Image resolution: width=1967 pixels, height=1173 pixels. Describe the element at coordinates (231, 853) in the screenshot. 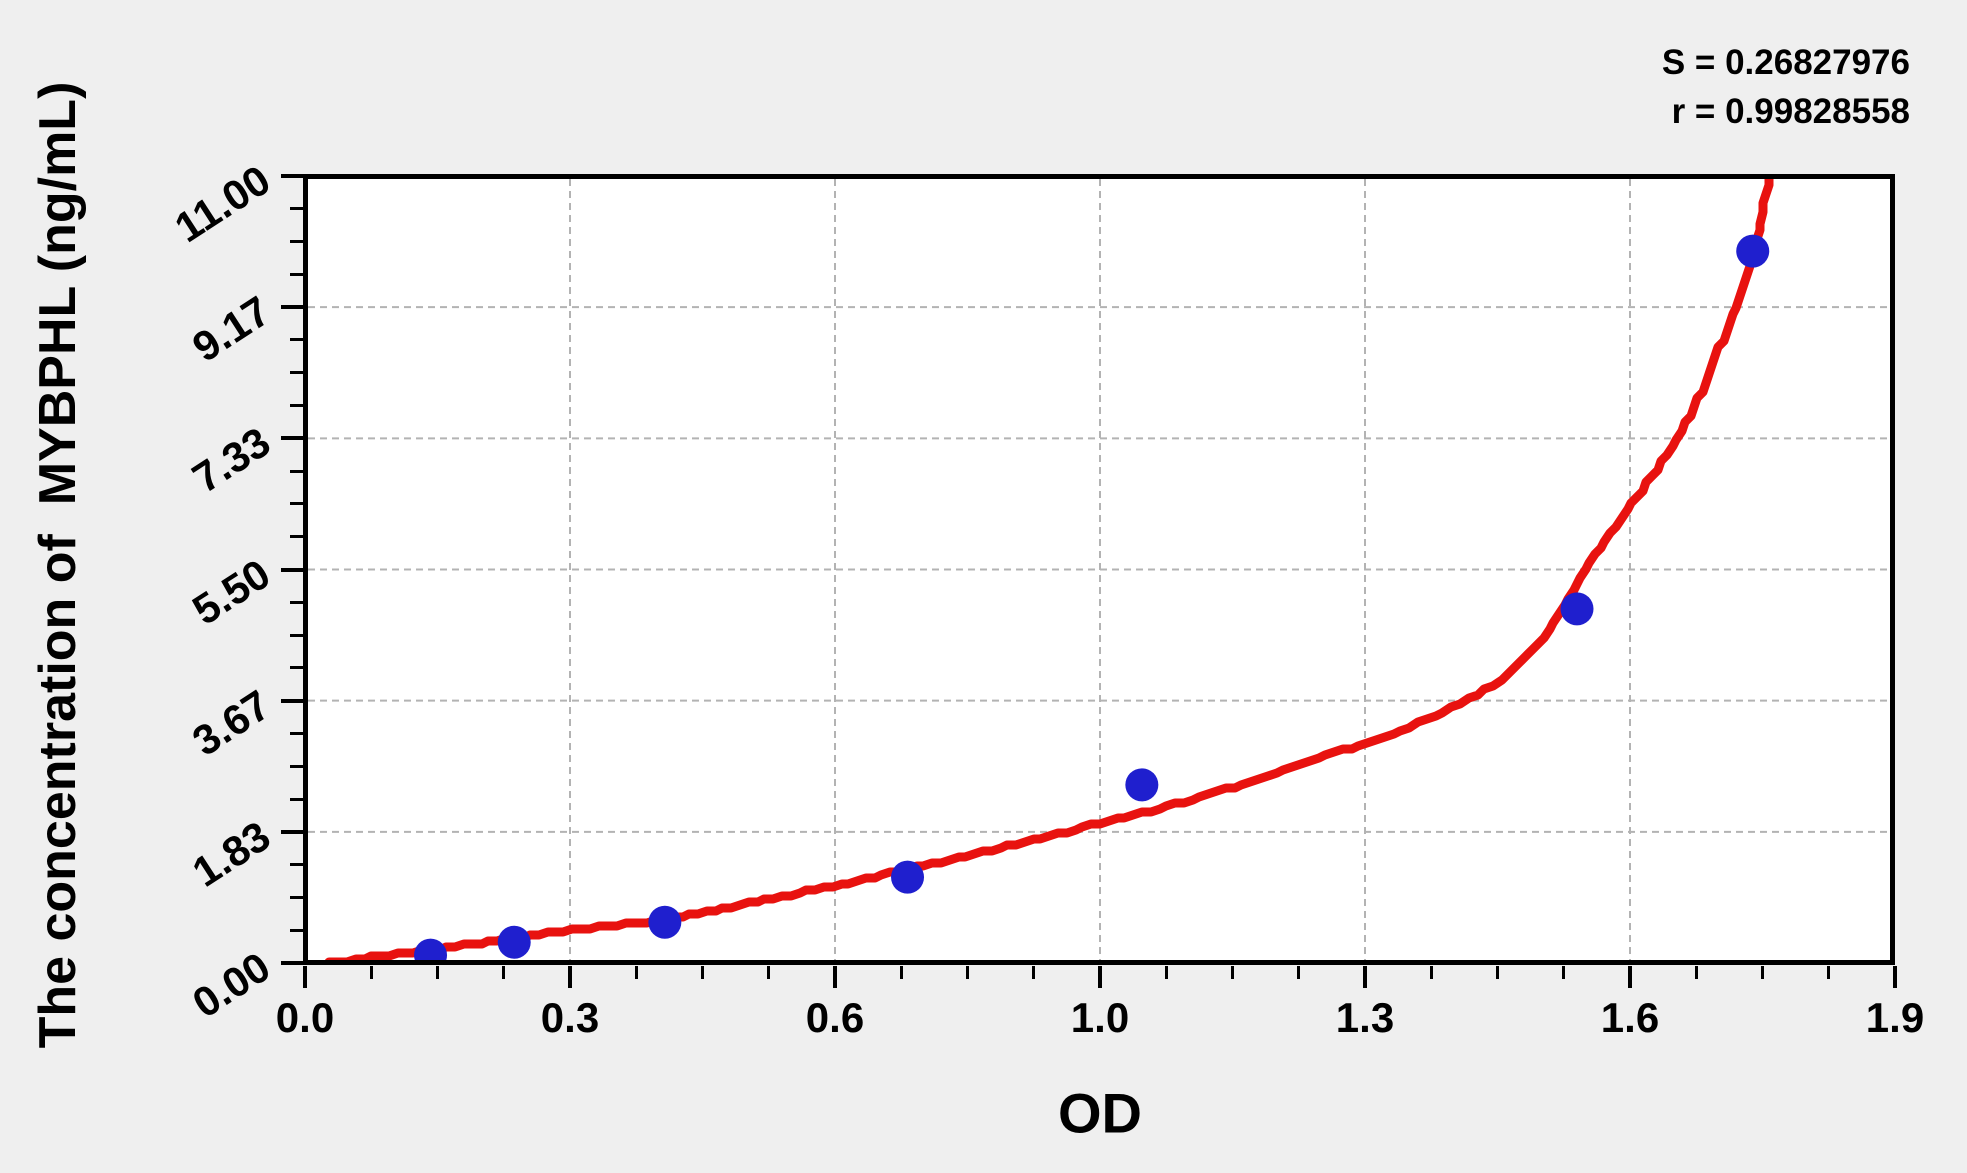

I see `y-tick-label: 1.83` at that location.